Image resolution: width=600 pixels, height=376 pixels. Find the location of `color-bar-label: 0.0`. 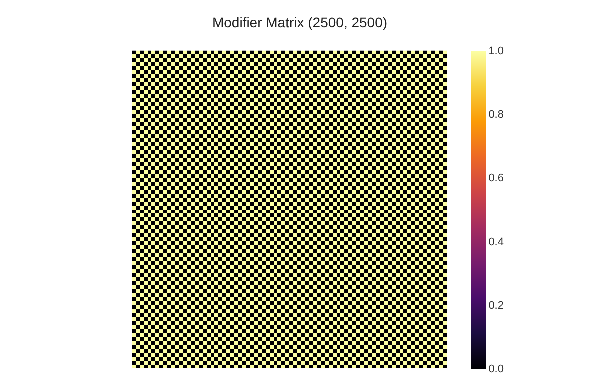

color-bar-label: 0.0 is located at coordinates (496, 369).